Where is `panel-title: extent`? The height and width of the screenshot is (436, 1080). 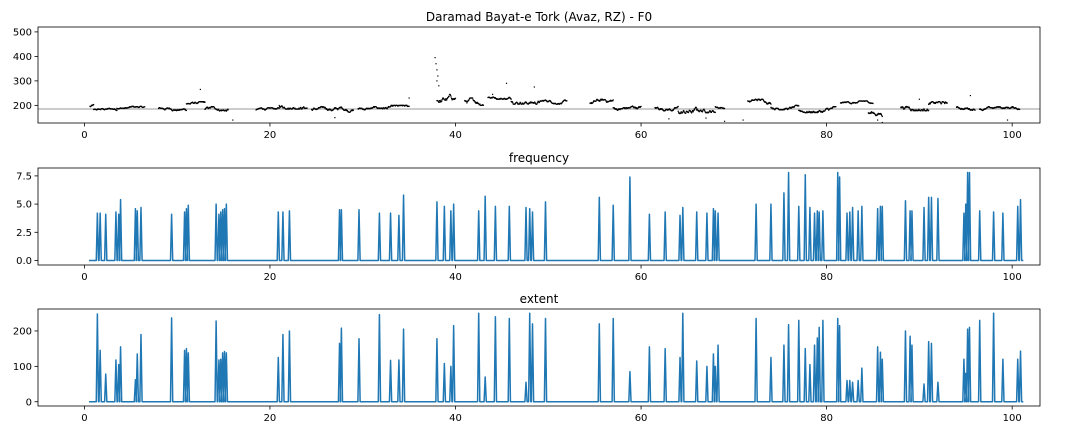 panel-title: extent is located at coordinates (539, 299).